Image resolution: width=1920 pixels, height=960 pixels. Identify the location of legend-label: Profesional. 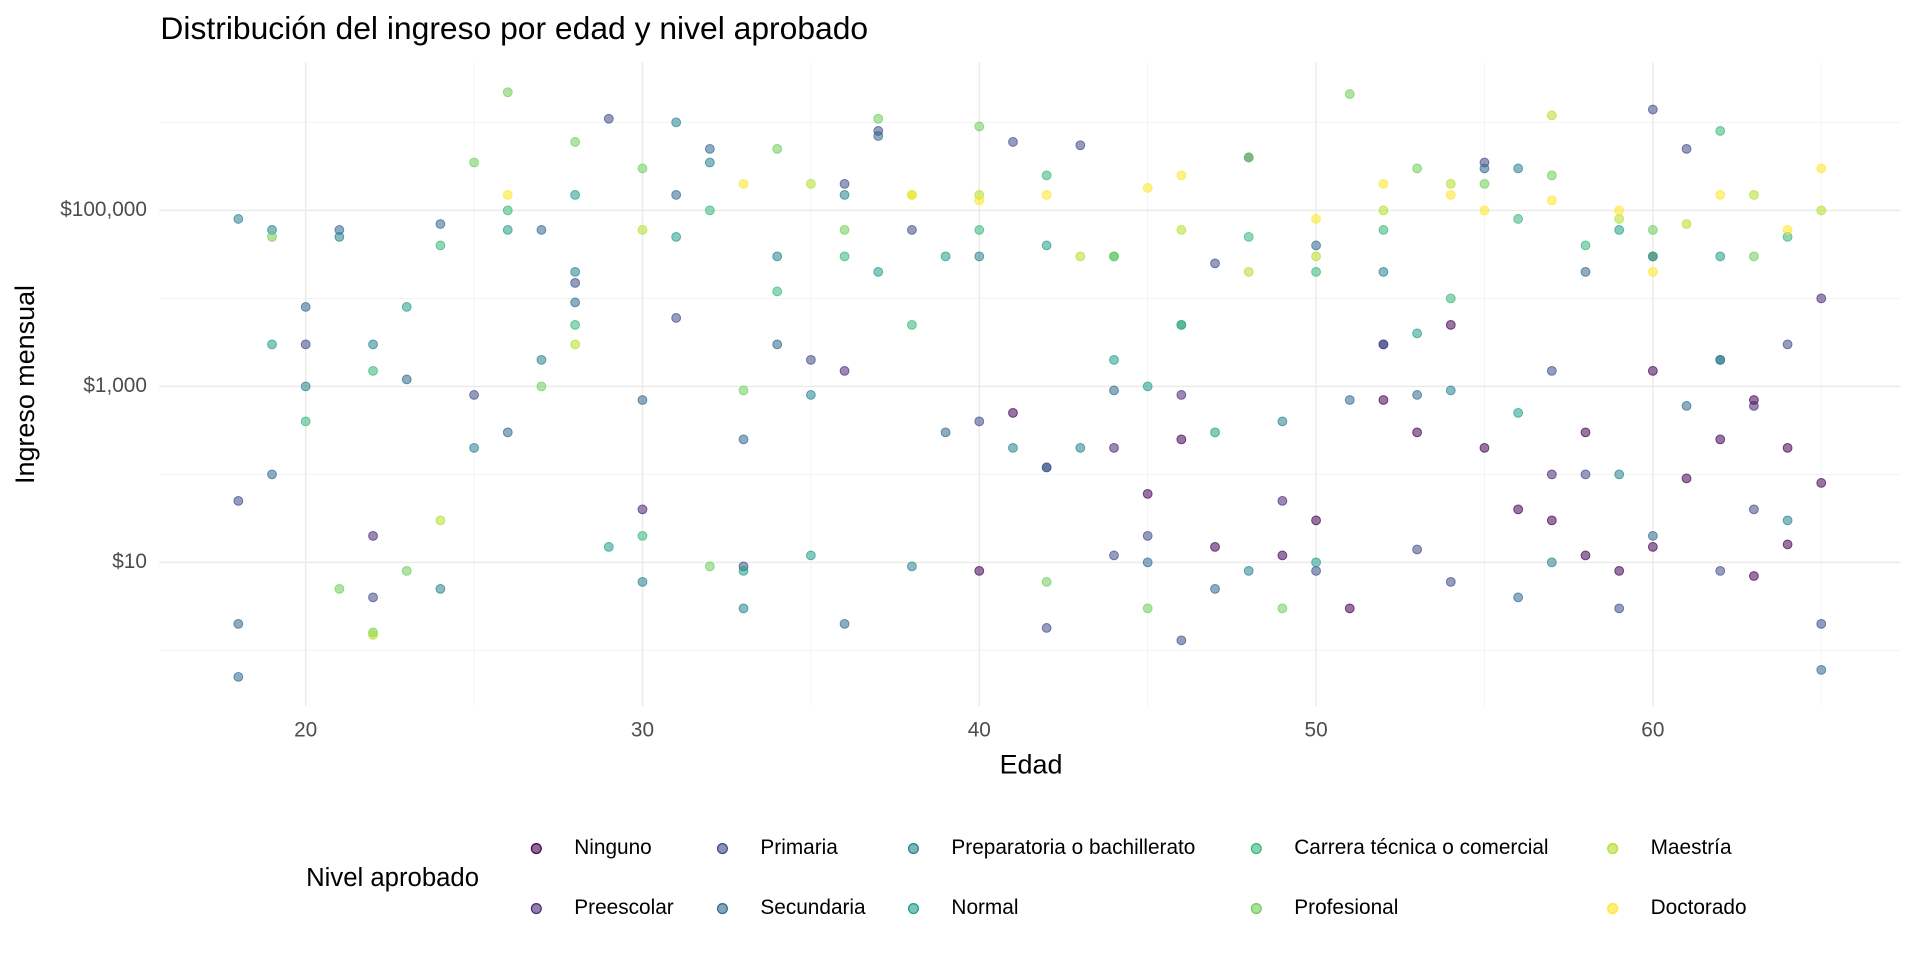
(1346, 907).